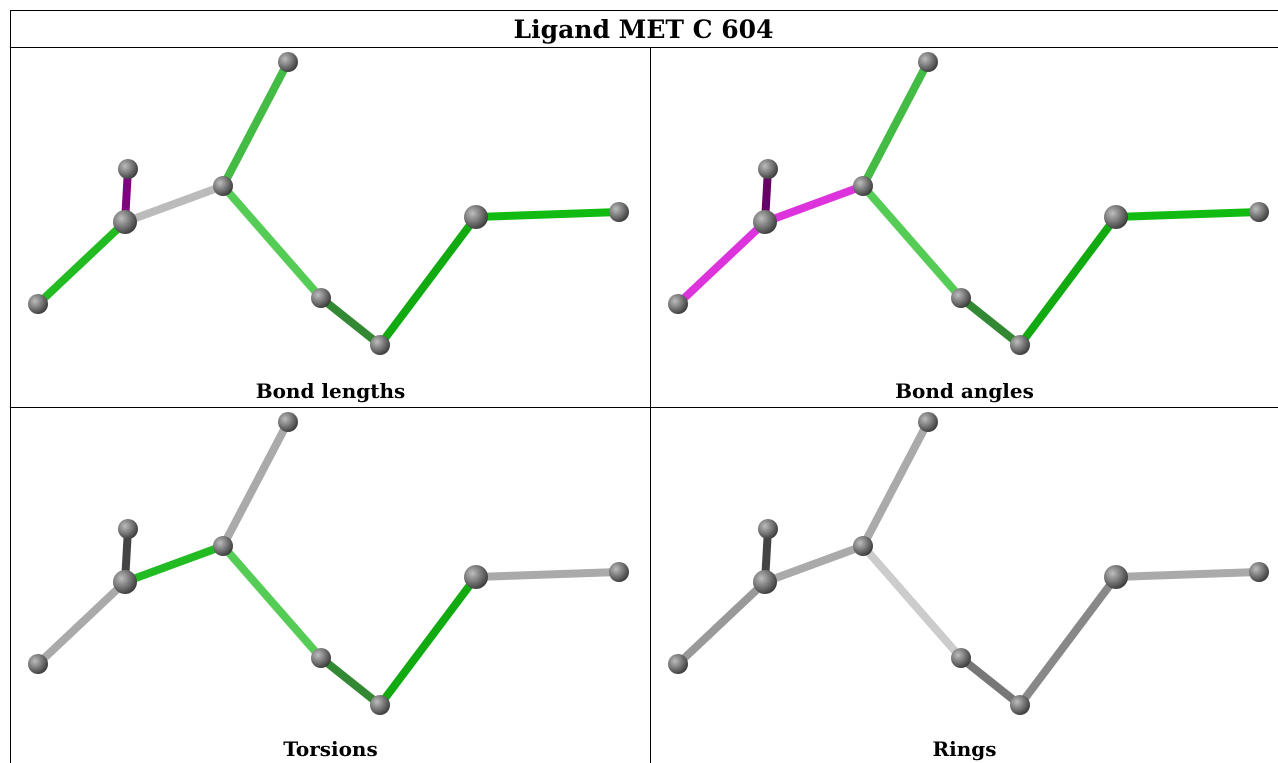 Image resolution: width=1278 pixels, height=763 pixels. I want to click on row-divider, so click(644, 407).